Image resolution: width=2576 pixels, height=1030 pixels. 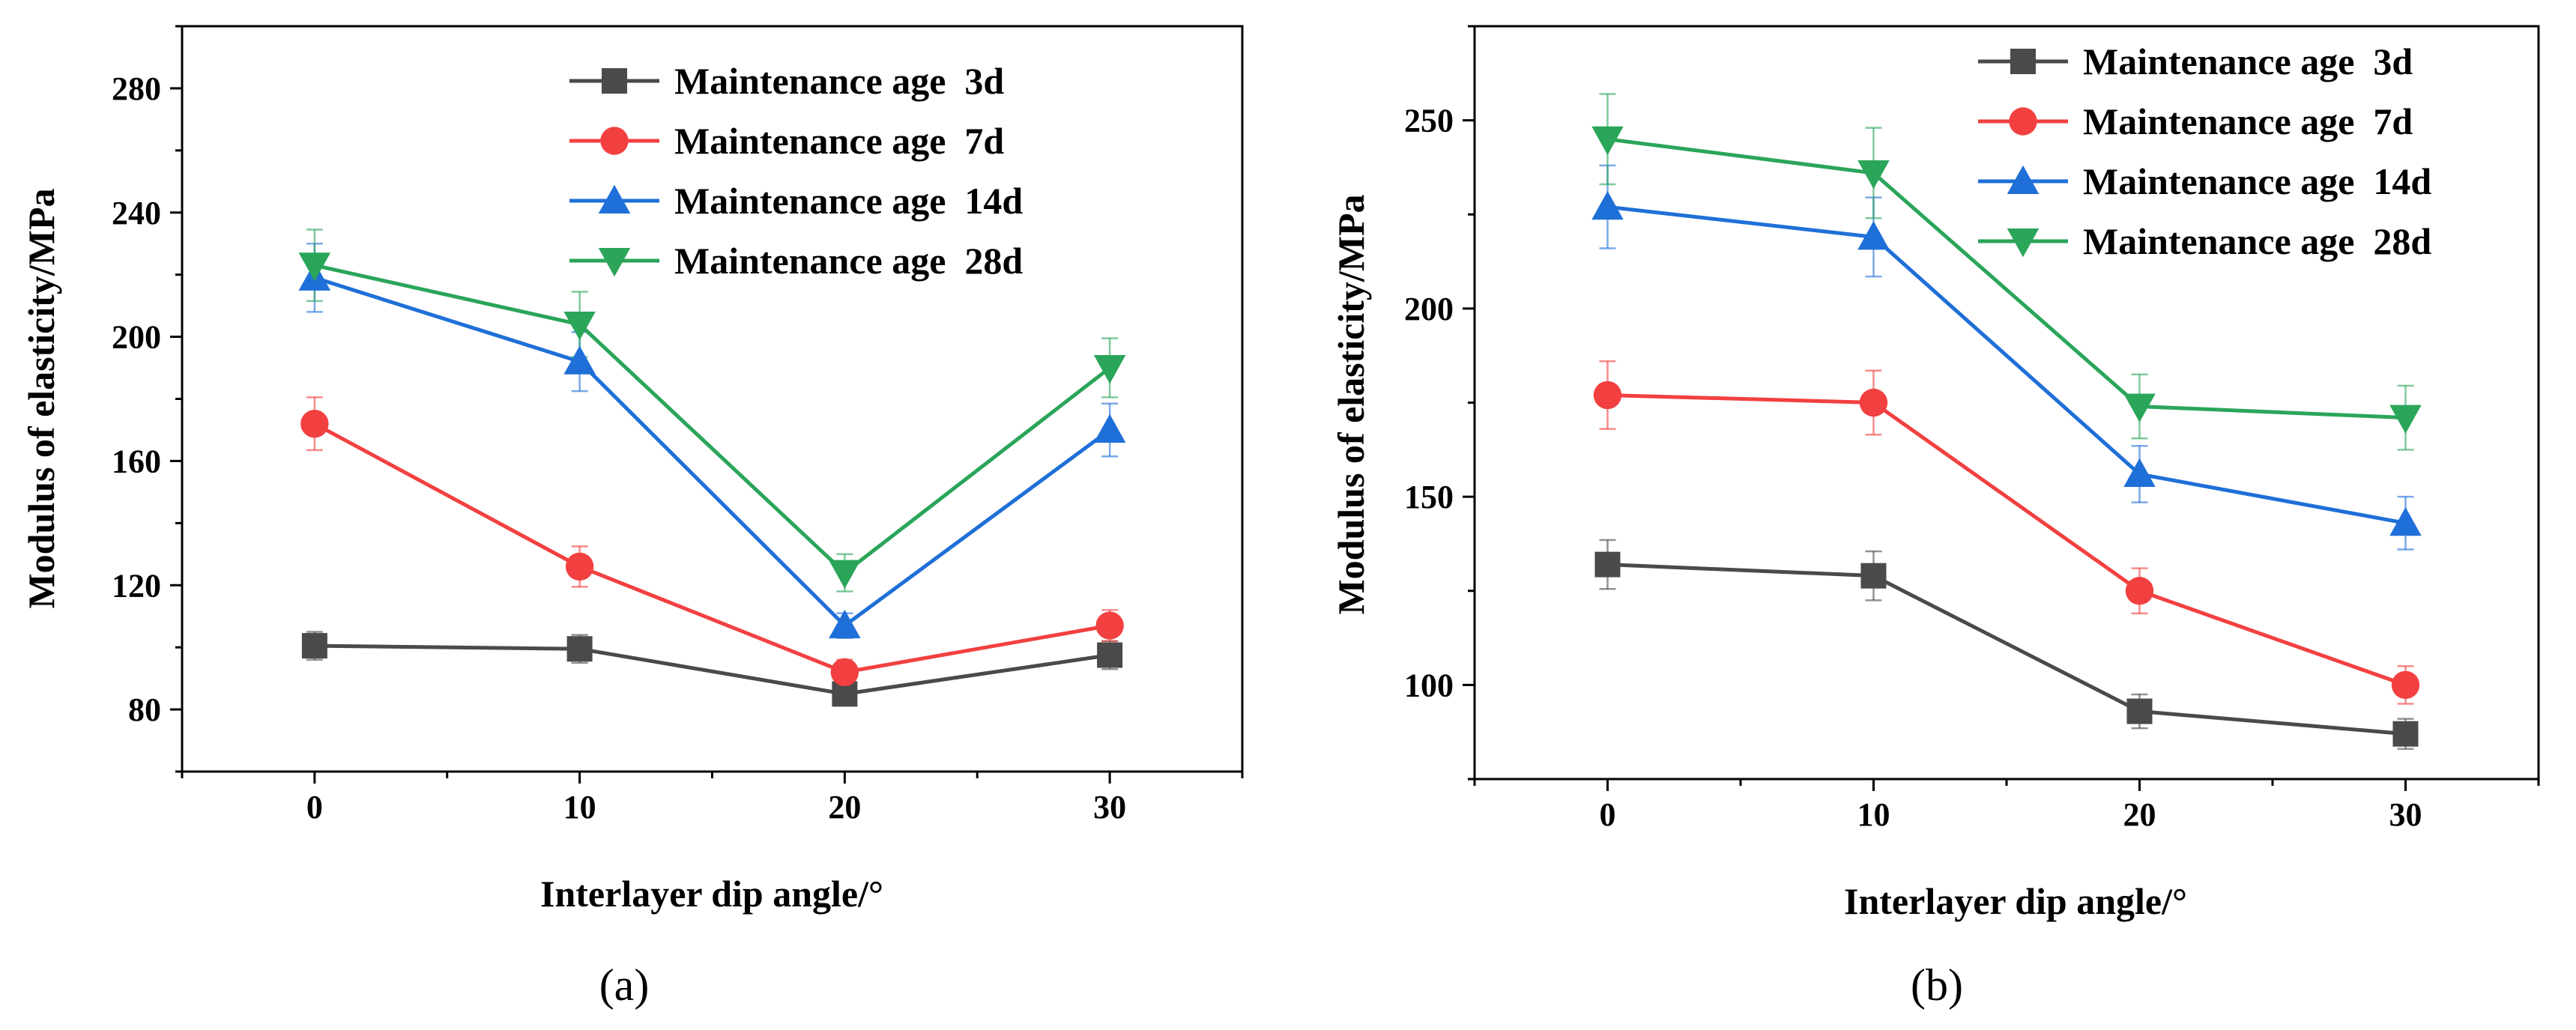 What do you see at coordinates (136, 213) in the screenshot?
I see `y-tick-label: 240` at bounding box center [136, 213].